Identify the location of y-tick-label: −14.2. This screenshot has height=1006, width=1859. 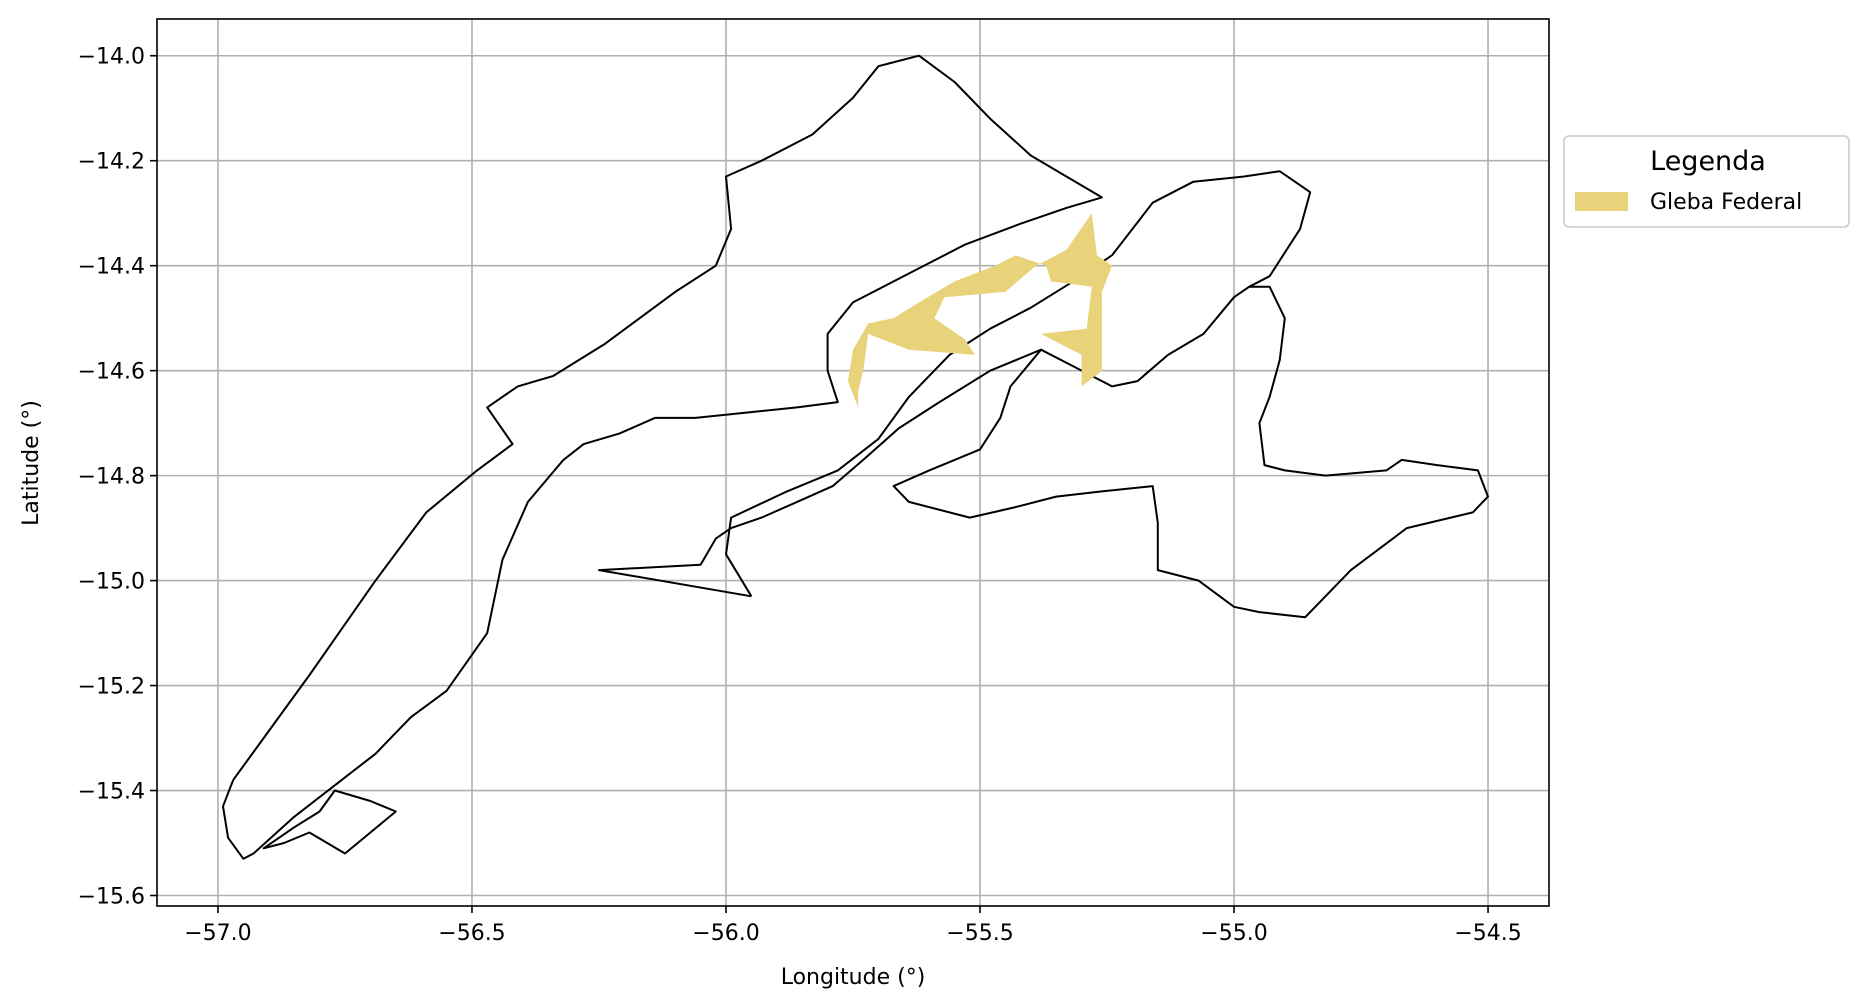
(111, 162).